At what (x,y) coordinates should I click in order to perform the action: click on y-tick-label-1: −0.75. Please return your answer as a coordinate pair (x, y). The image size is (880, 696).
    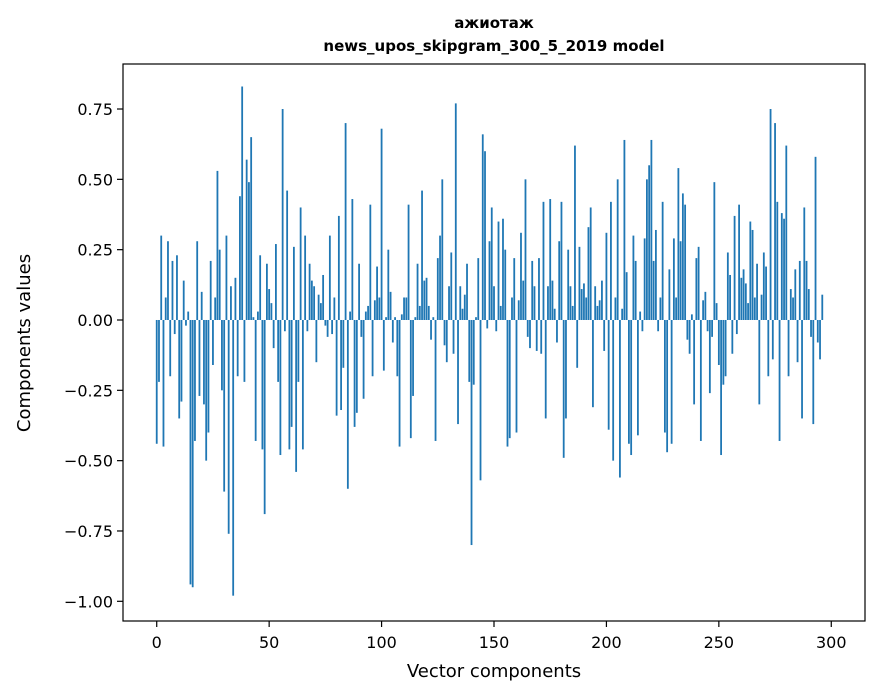
    Looking at the image, I should click on (88, 531).